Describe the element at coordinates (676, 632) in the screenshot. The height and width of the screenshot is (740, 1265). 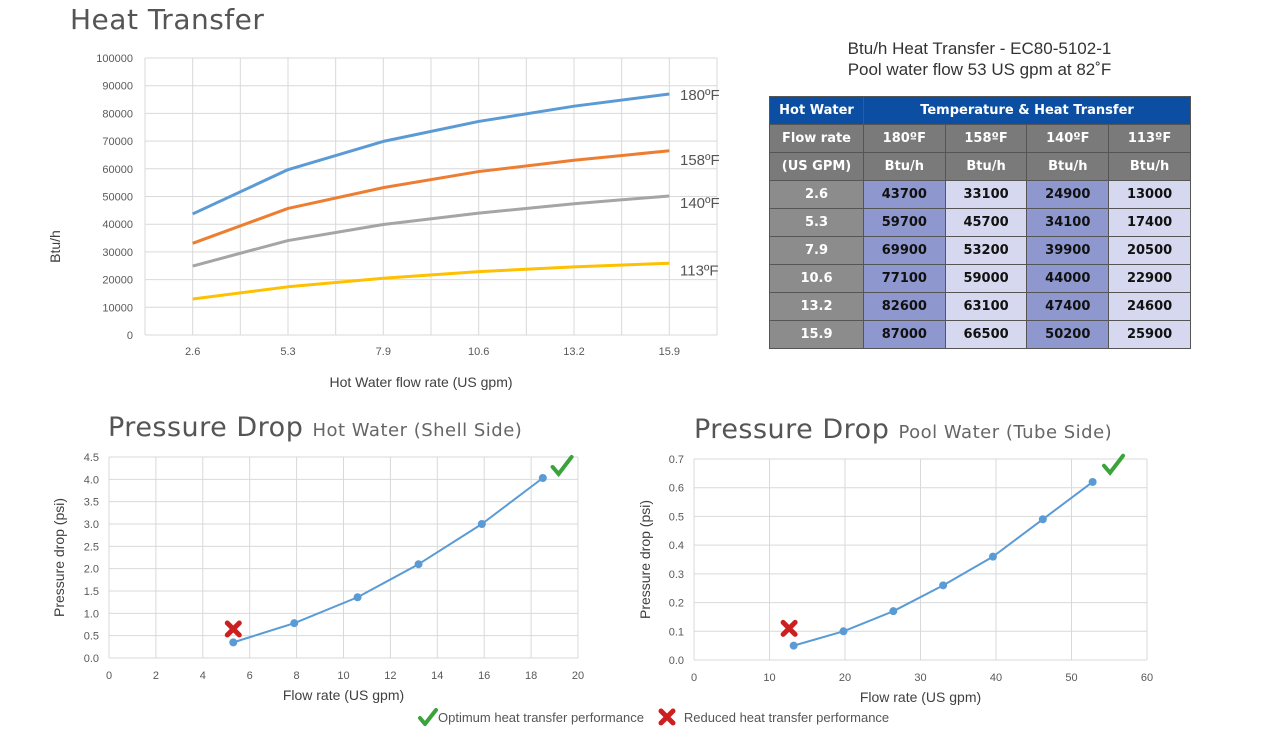
I see `y-tick-label: 0.1` at that location.